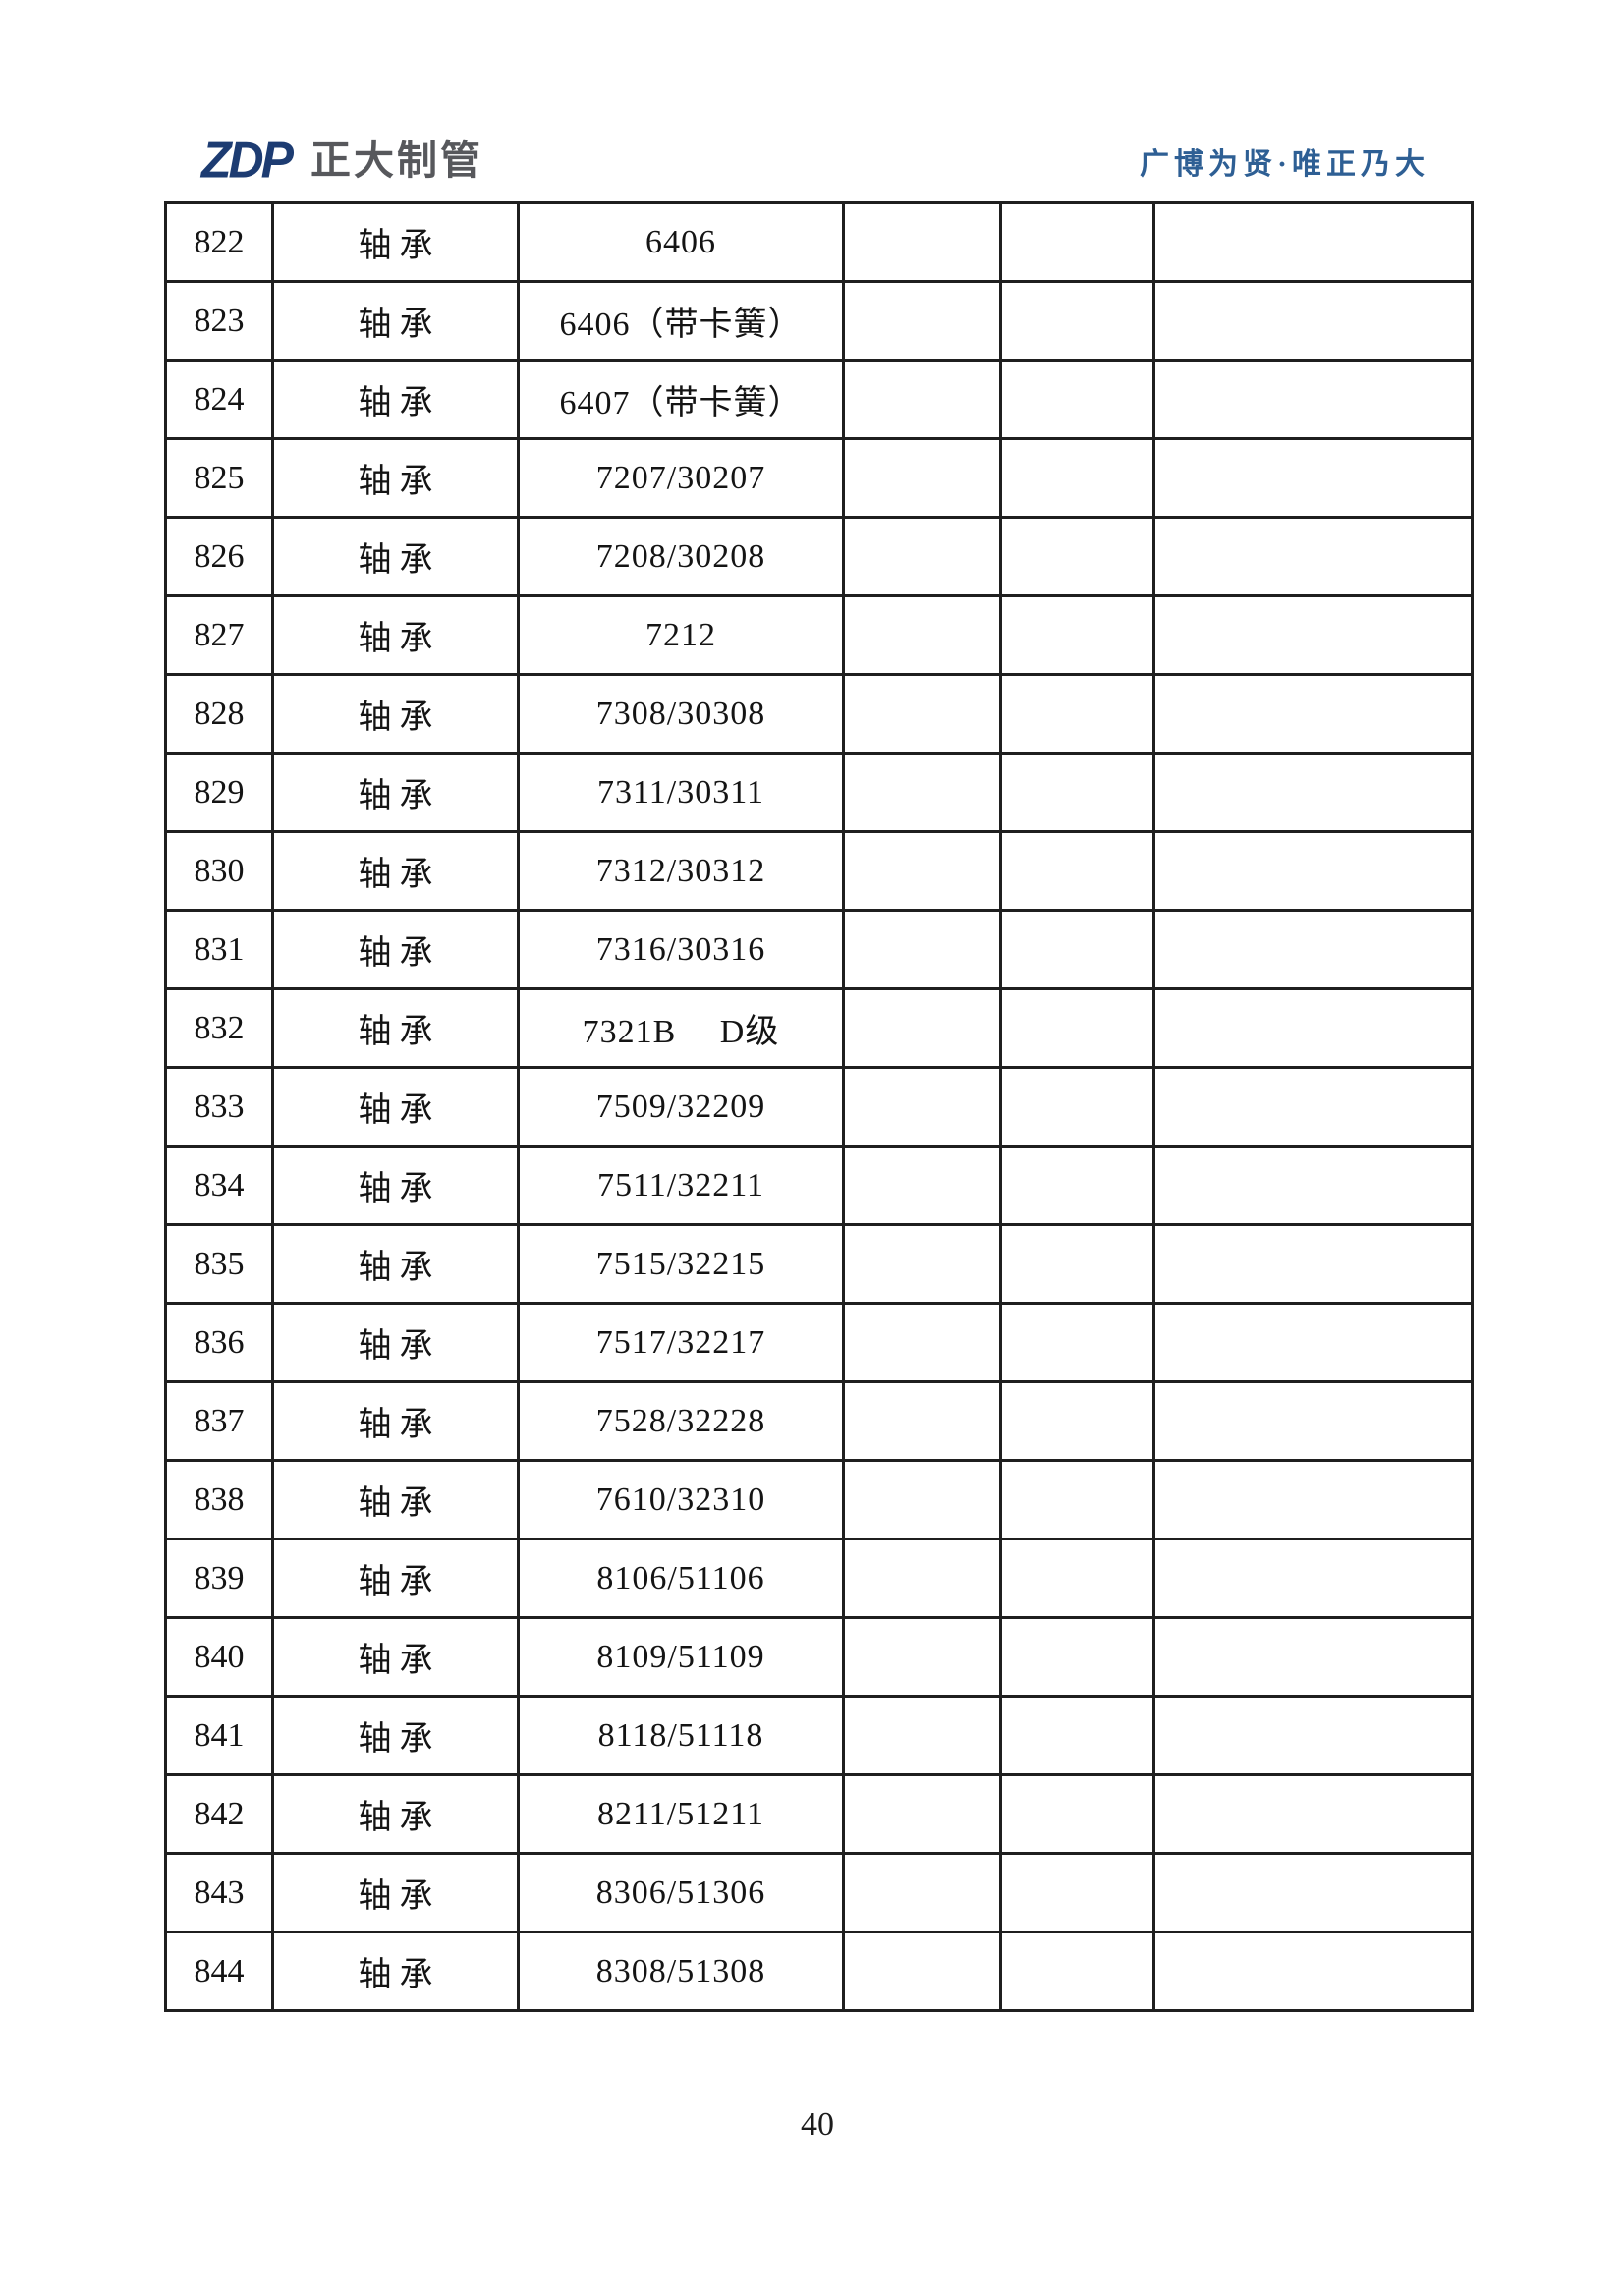 The height and width of the screenshot is (2296, 1623). What do you see at coordinates (219, 1264) in the screenshot?
I see `row-number-cell: 835` at bounding box center [219, 1264].